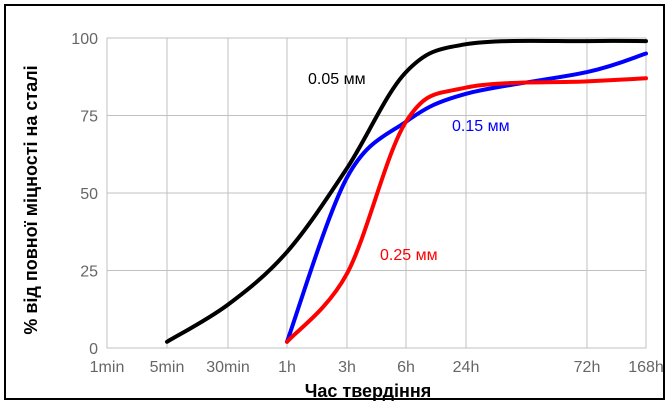  Describe the element at coordinates (368, 391) in the screenshot. I see `x-axis-title: Час твердіння` at that location.